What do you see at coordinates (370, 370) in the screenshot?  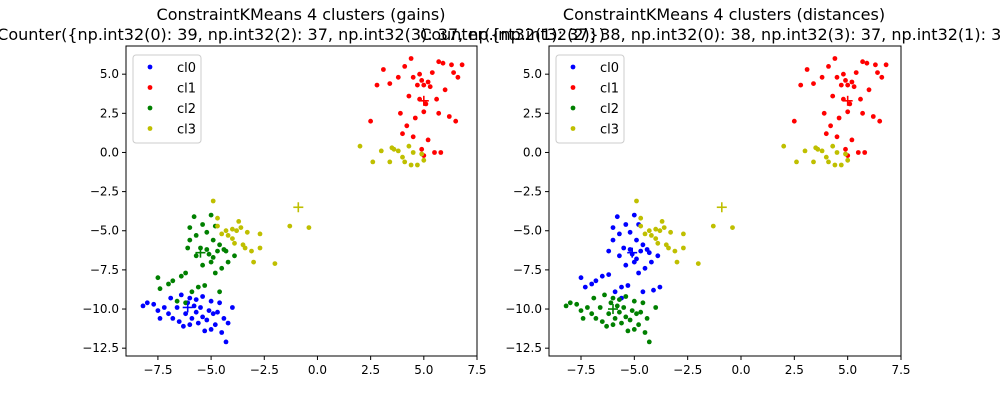 I see `x-tick-label: 2.5` at bounding box center [370, 370].